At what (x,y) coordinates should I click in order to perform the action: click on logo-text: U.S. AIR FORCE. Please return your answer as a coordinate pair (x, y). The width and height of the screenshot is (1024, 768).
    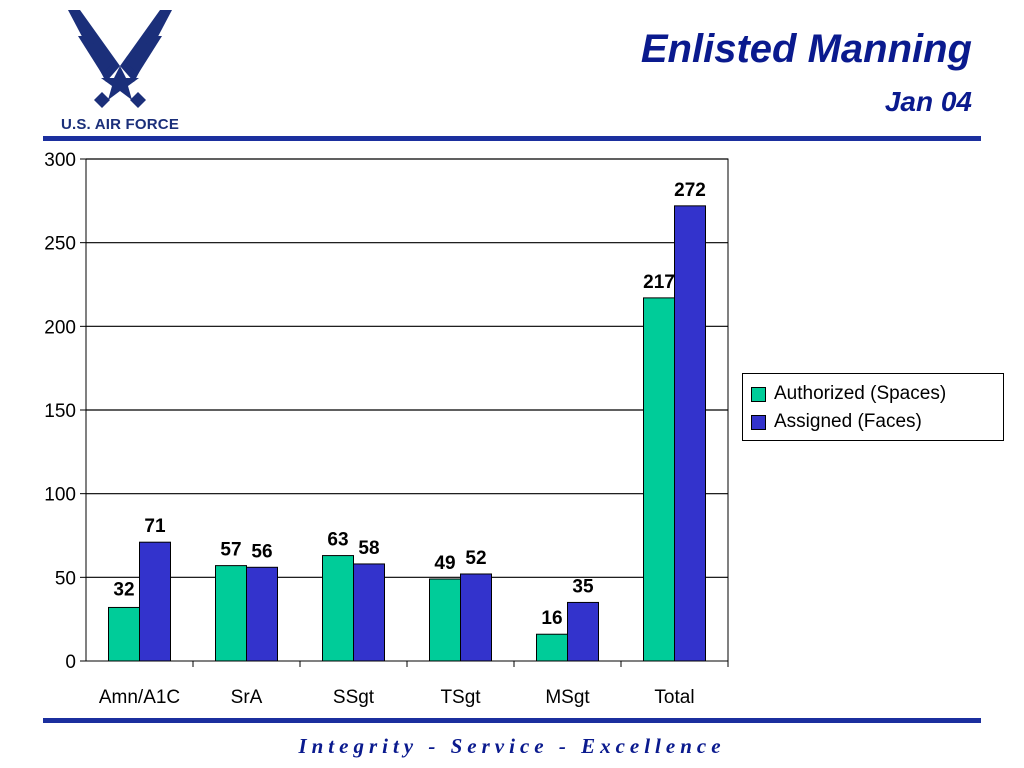
    Looking at the image, I should click on (120, 124).